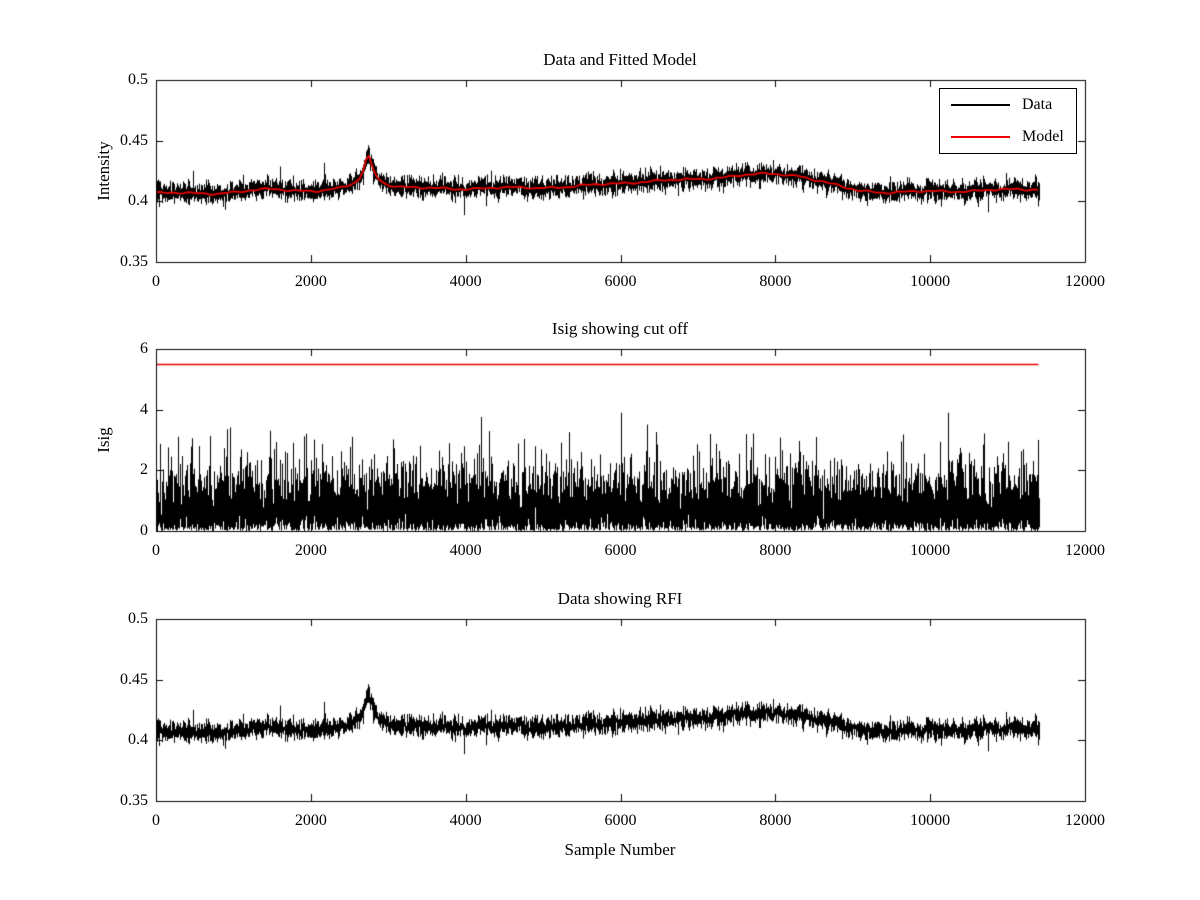 This screenshot has height=900, width=1200. What do you see at coordinates (138, 618) in the screenshot?
I see `subplot3-ytick-label: 0.5` at bounding box center [138, 618].